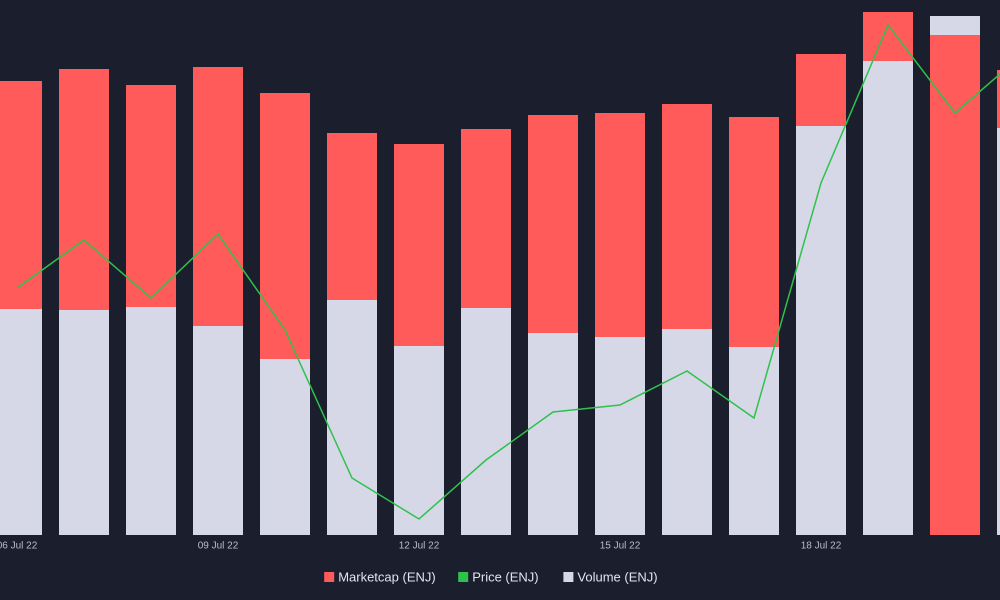 Image resolution: width=1000 pixels, height=600 pixels. Describe the element at coordinates (419, 546) in the screenshot. I see `x-tick-label: 12 Jul 22` at that location.